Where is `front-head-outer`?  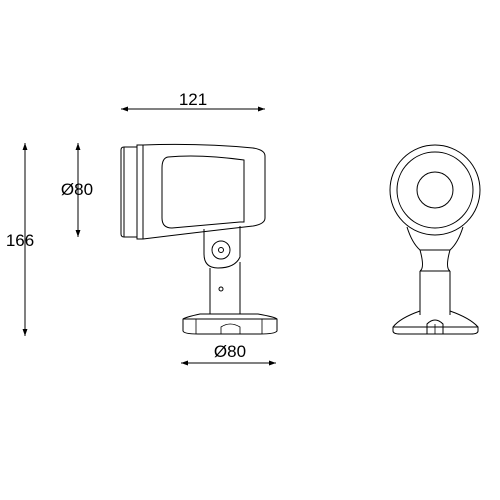
front-head-outer is located at coordinates (435, 190).